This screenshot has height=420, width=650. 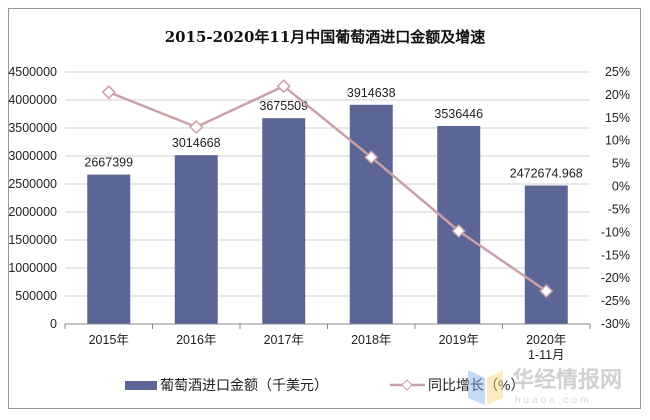 What do you see at coordinates (615, 255) in the screenshot?
I see `y-right-tick-label: -15%` at bounding box center [615, 255].